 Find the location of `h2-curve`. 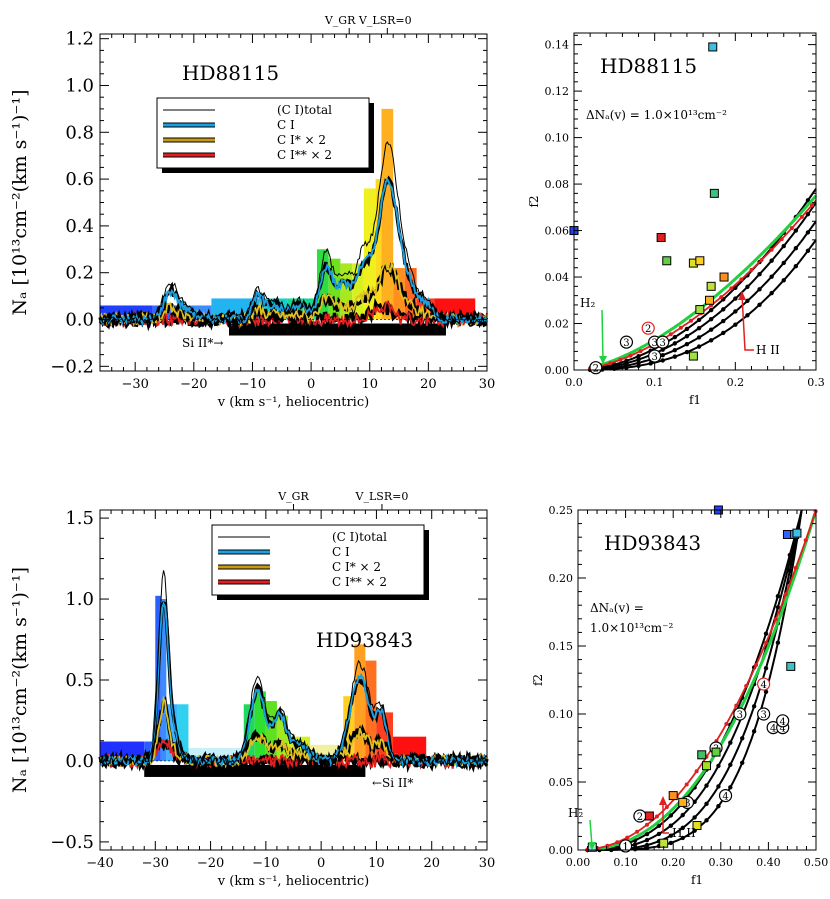

h2-curve is located at coordinates (702, 682).